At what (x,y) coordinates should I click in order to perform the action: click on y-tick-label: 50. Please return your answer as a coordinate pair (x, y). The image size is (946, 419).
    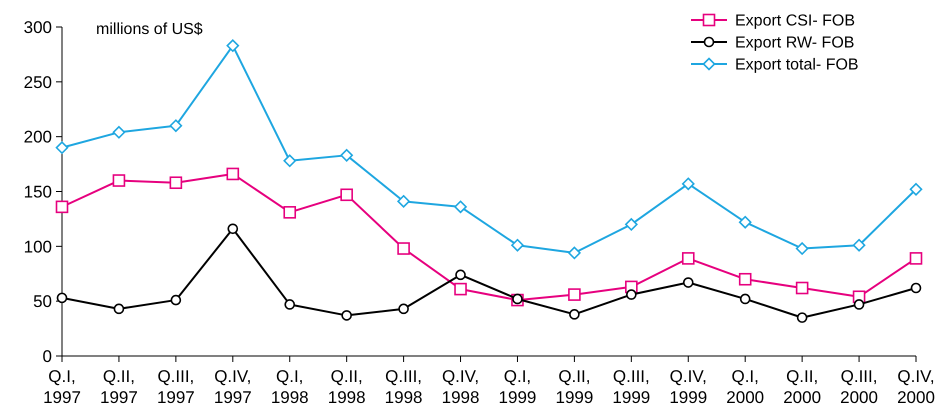
    Looking at the image, I should click on (42, 302).